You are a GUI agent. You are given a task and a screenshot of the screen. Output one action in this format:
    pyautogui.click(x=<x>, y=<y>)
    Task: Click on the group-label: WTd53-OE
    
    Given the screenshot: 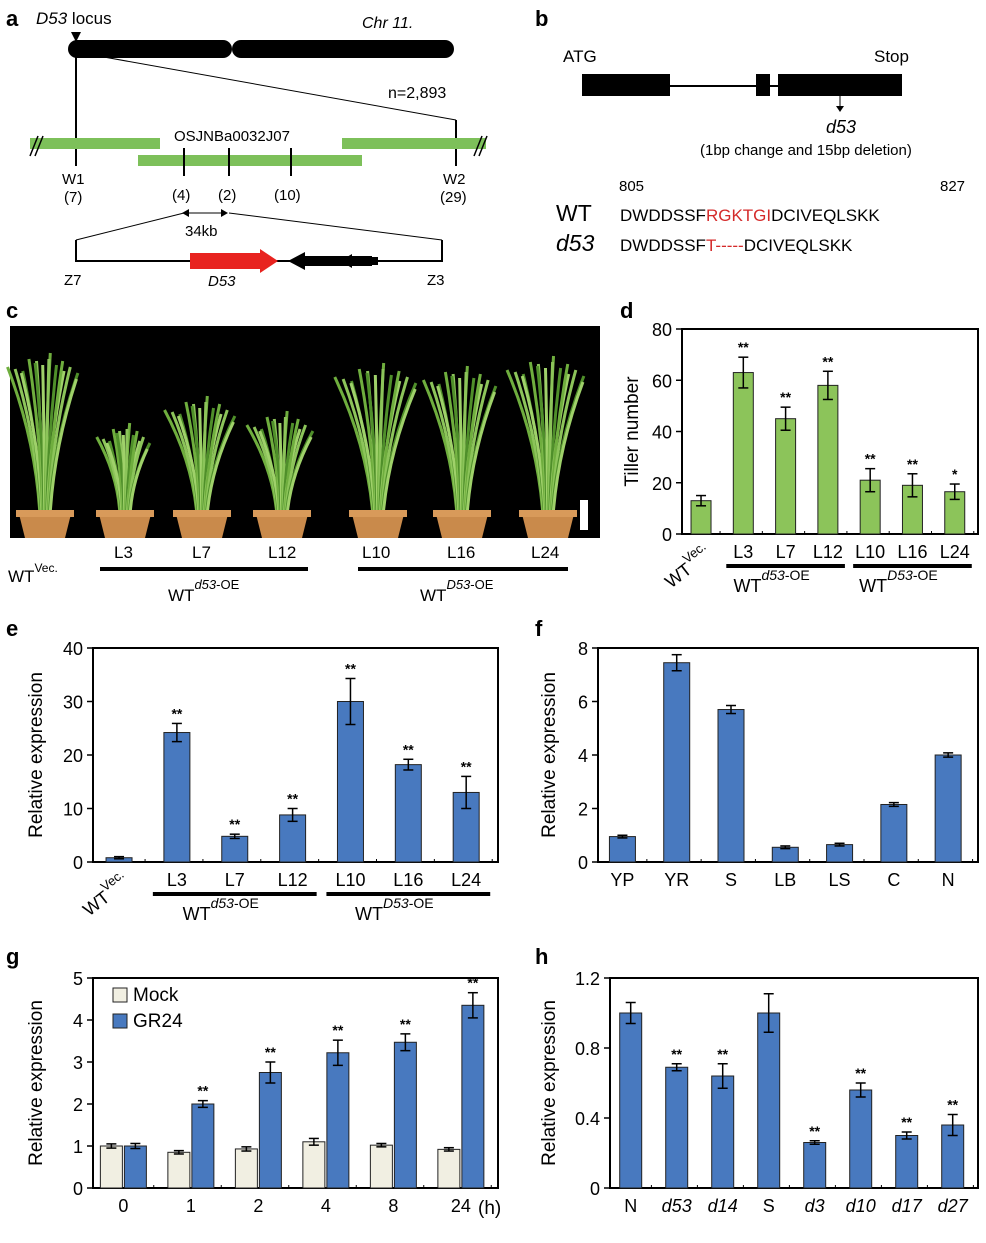 What is the action you would take?
    pyautogui.click(x=221, y=909)
    